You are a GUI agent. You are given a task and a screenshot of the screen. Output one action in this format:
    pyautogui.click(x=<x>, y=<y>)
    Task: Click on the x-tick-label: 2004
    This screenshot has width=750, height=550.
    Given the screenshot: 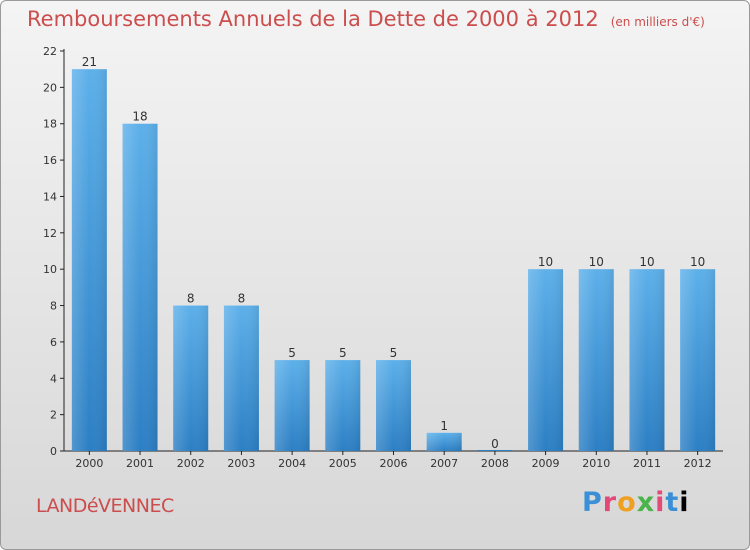 What is the action you would take?
    pyautogui.click(x=292, y=463)
    